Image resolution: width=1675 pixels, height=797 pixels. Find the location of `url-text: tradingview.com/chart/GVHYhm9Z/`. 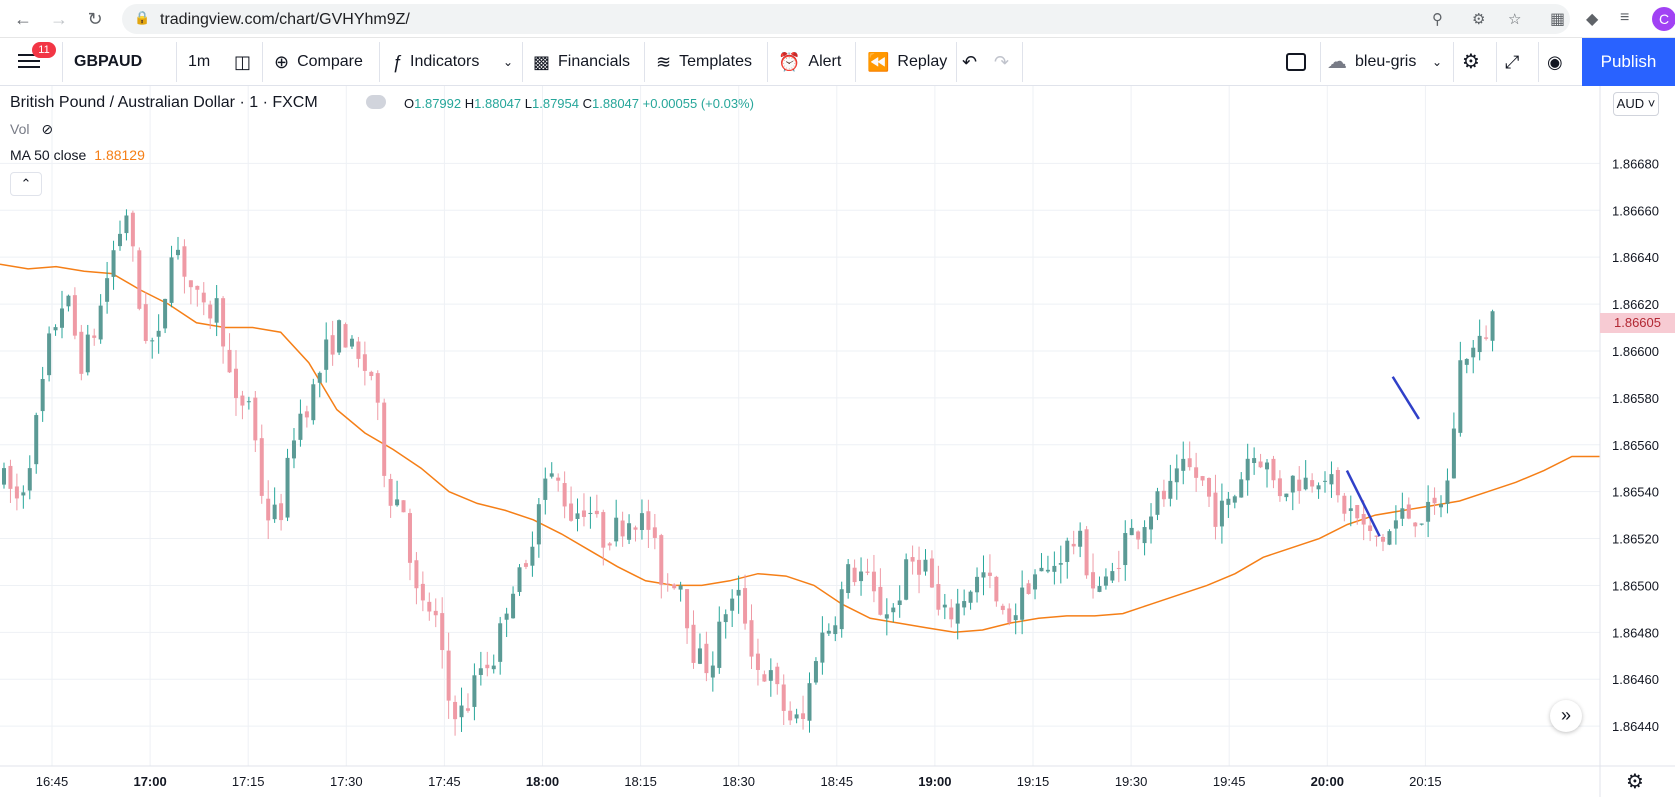

url-text: tradingview.com/chart/GVHYhm9Z/ is located at coordinates (285, 19).